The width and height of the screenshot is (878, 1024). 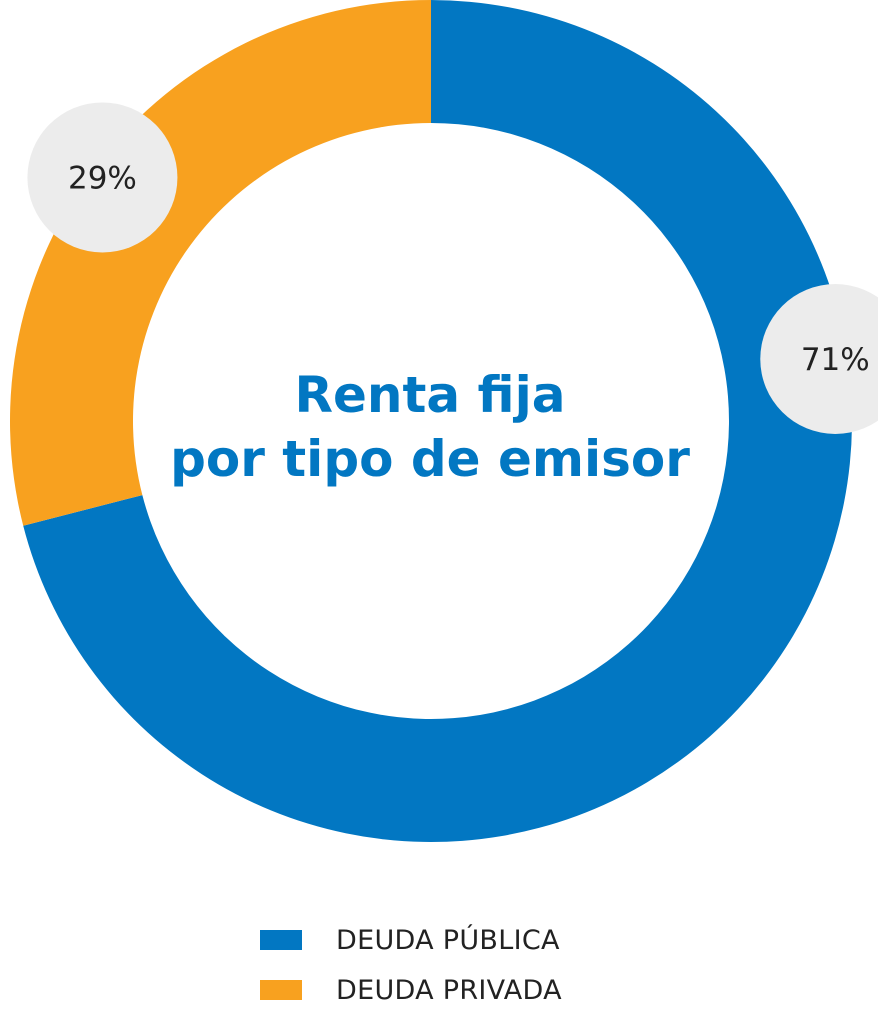 What do you see at coordinates (835, 360) in the screenshot?
I see `value-label-deuda-publica: 71%` at bounding box center [835, 360].